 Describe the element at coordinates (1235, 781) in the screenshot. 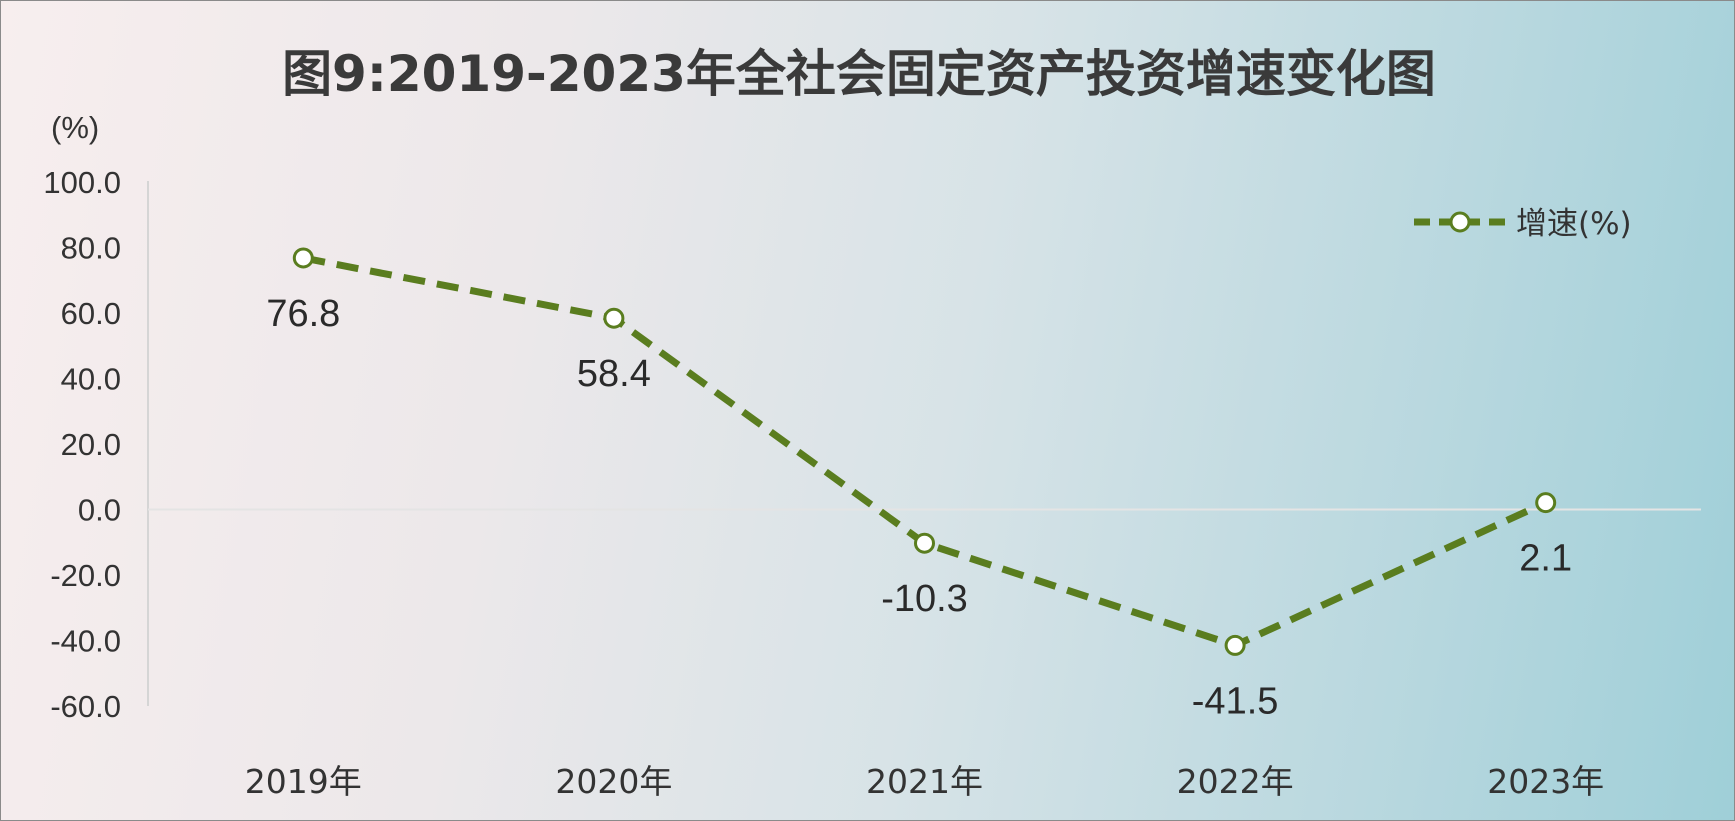

I see `x-tick-label: 2022年` at that location.